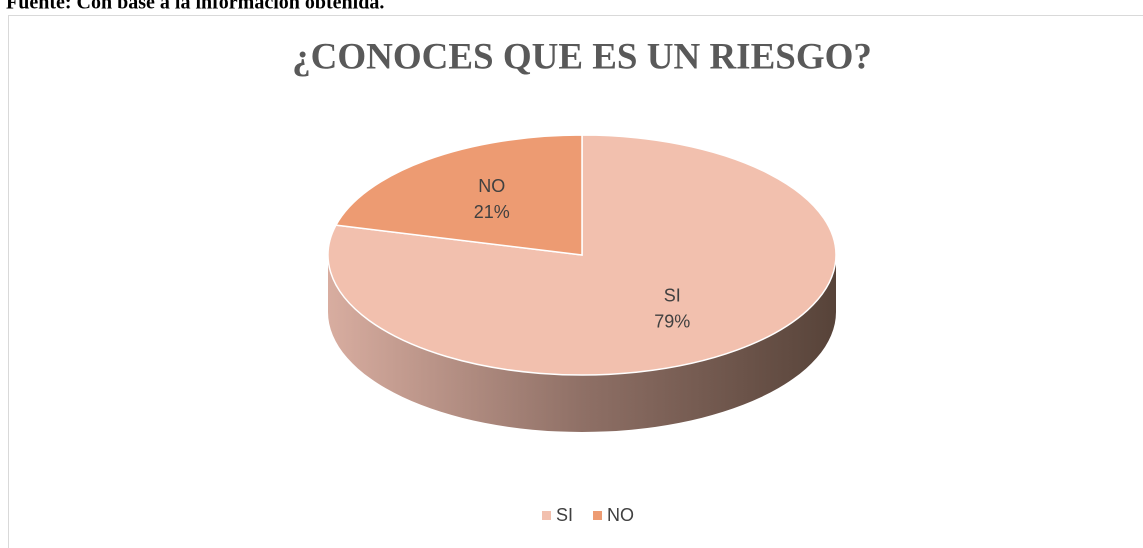 This screenshot has height=548, width=1143. I want to click on legend-label: SI, so click(564, 515).